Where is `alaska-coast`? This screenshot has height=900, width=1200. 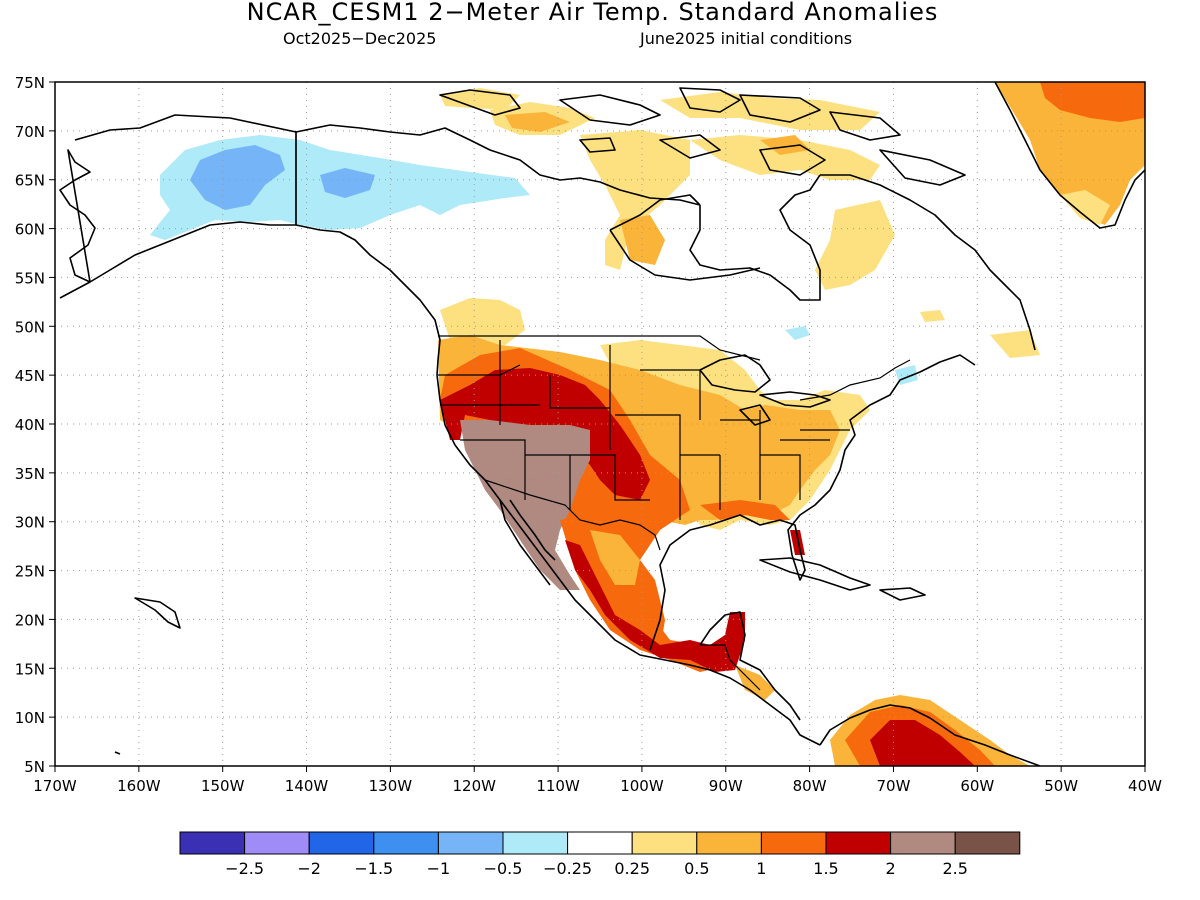
alaska-coast is located at coordinates (250, 245).